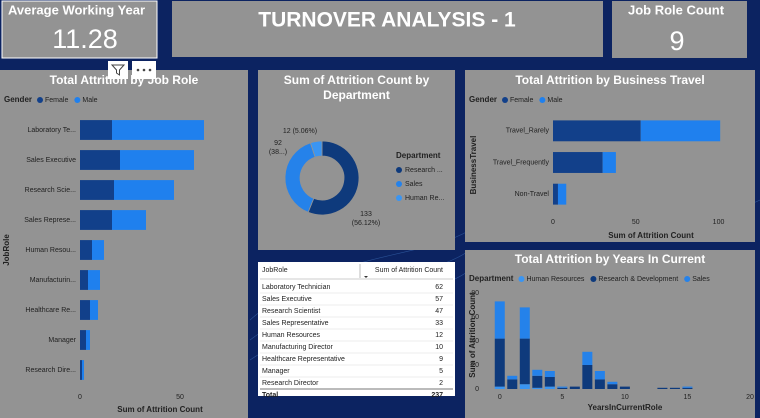  I want to click on chart-title: Total Attrition by Years In Current, so click(610, 259).